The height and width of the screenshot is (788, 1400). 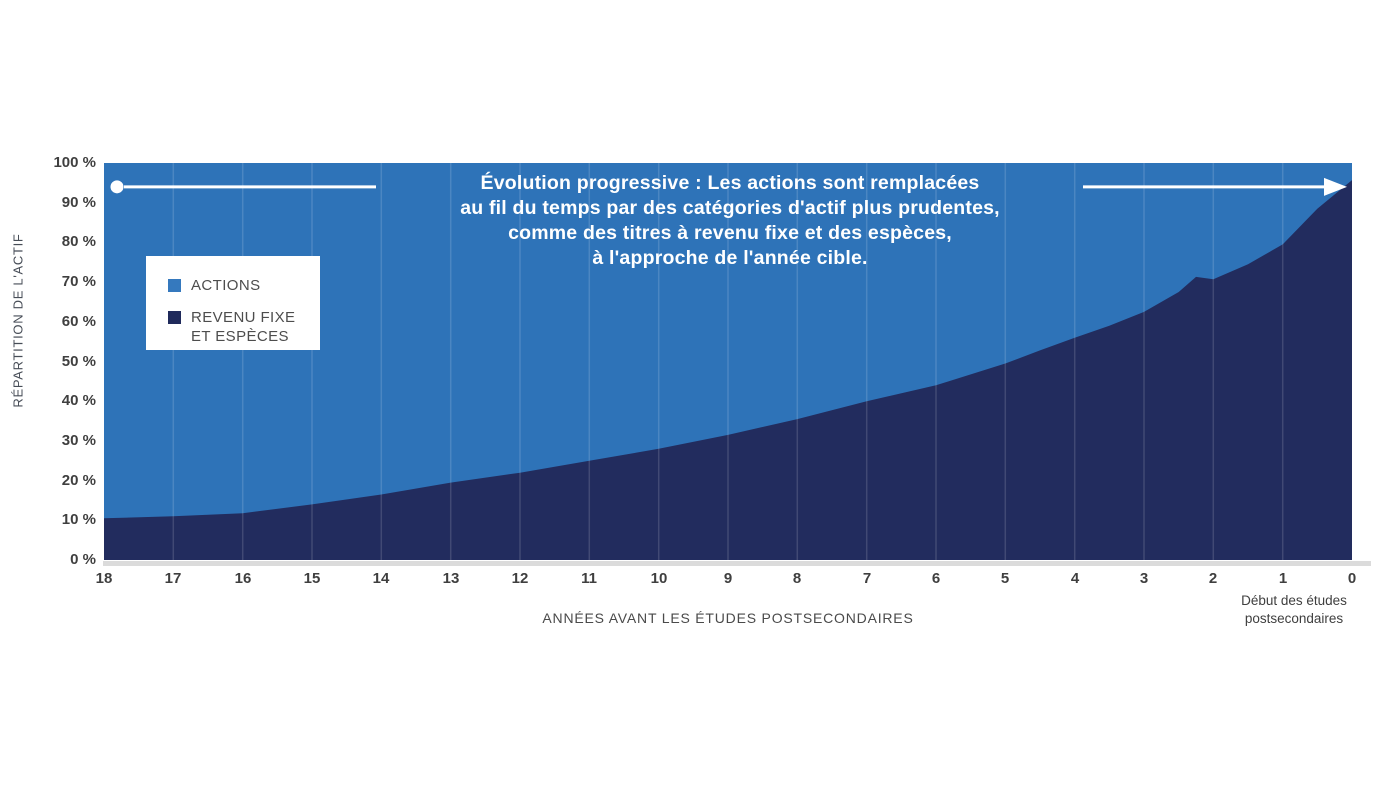 What do you see at coordinates (728, 618) in the screenshot?
I see `x-axis-title: ANNÉES AVANT LES ÉTUDES POSTSECONDAIRES` at bounding box center [728, 618].